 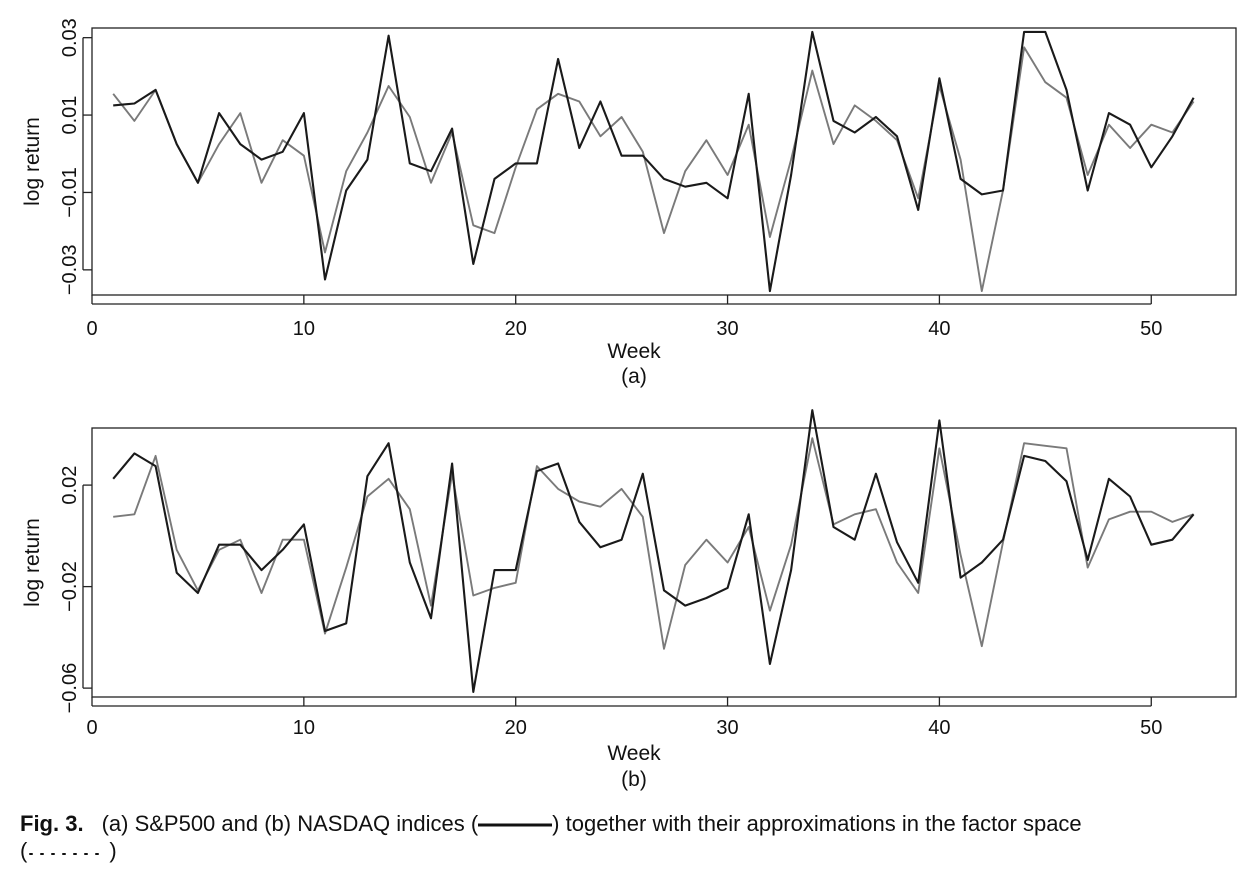 I want to click on caption-dotted-open: (, so click(x=24, y=850).